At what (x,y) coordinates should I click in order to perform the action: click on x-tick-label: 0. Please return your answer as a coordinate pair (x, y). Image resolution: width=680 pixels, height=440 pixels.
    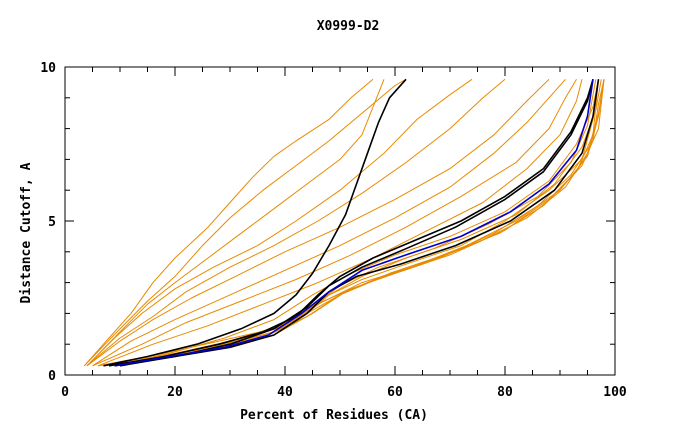
    Looking at the image, I should click on (65, 392).